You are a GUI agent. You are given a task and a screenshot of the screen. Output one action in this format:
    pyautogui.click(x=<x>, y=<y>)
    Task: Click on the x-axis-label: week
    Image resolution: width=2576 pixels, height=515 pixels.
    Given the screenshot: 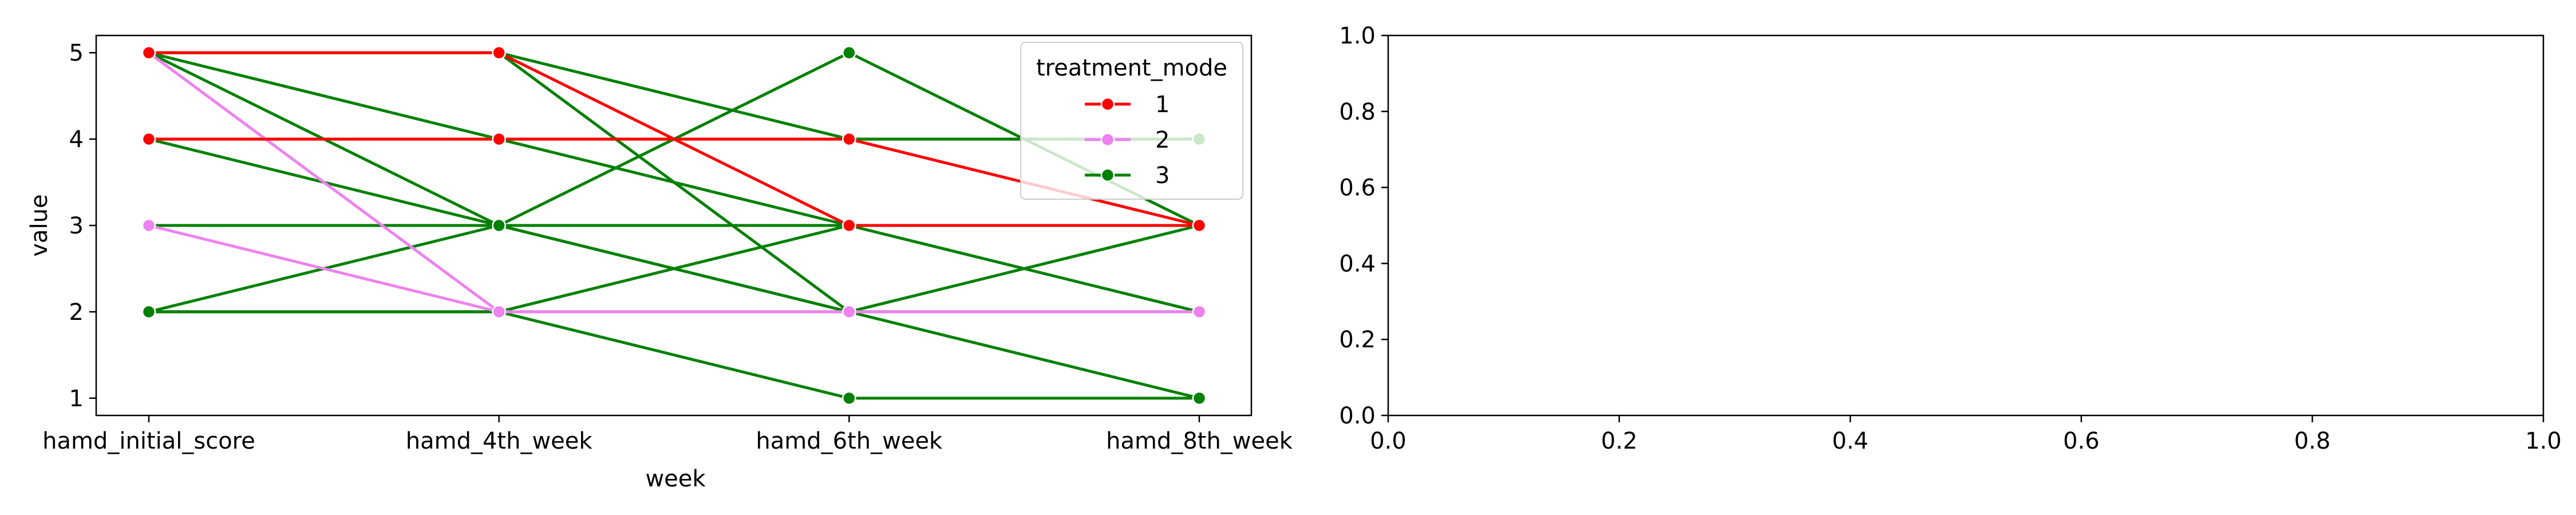 What is the action you would take?
    pyautogui.click(x=675, y=479)
    